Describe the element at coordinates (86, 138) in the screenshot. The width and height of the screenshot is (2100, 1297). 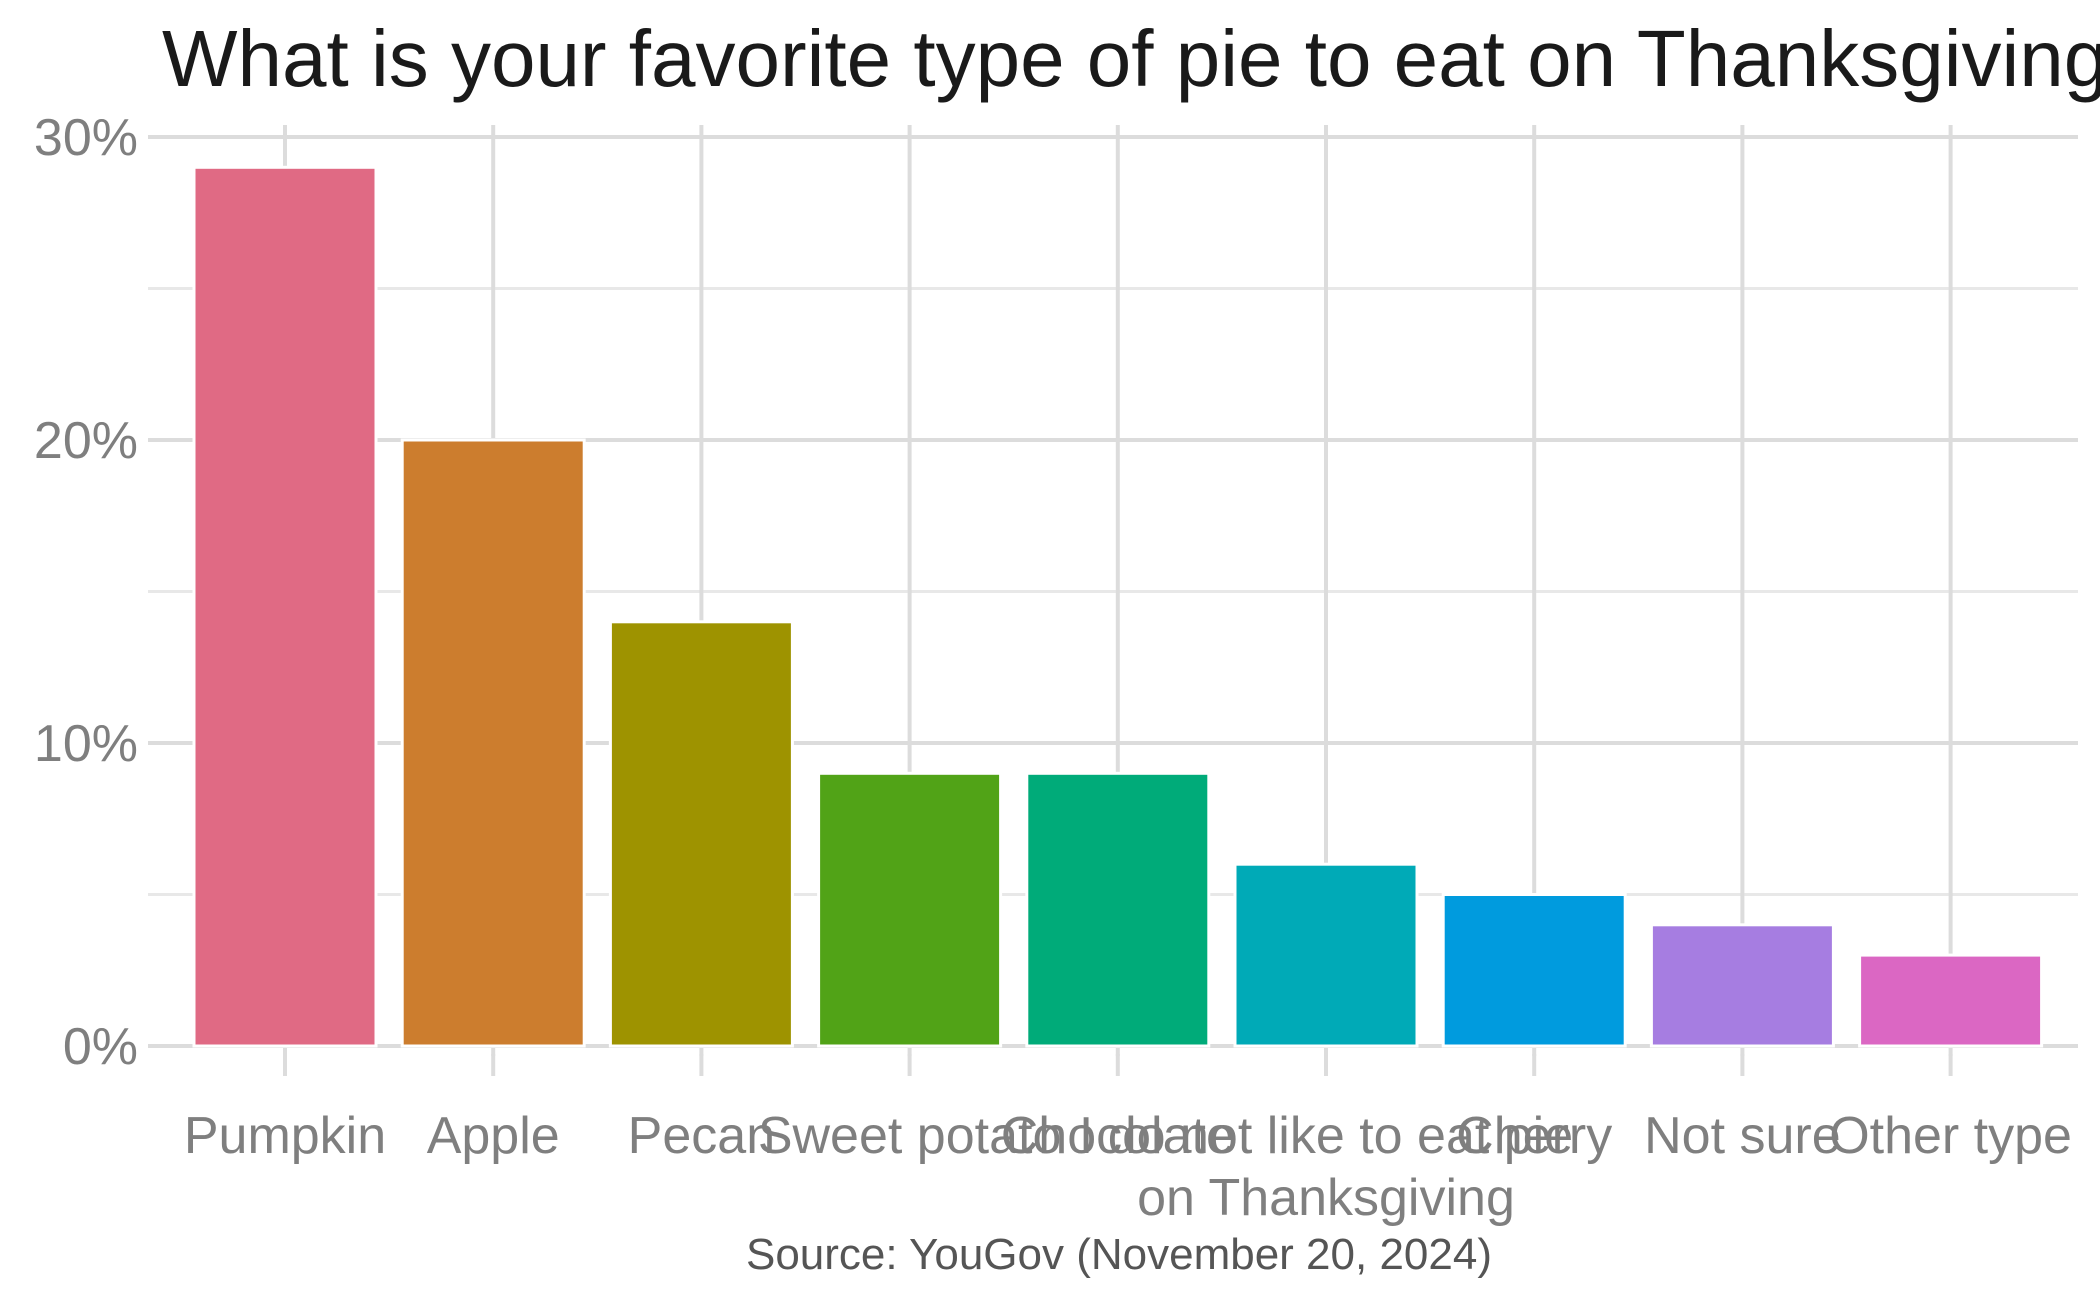
I see `y-tick-label: 30%` at that location.